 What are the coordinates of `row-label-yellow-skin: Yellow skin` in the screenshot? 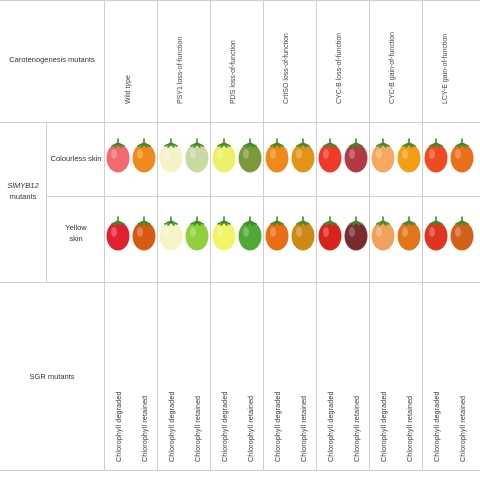 It's located at (76, 233).